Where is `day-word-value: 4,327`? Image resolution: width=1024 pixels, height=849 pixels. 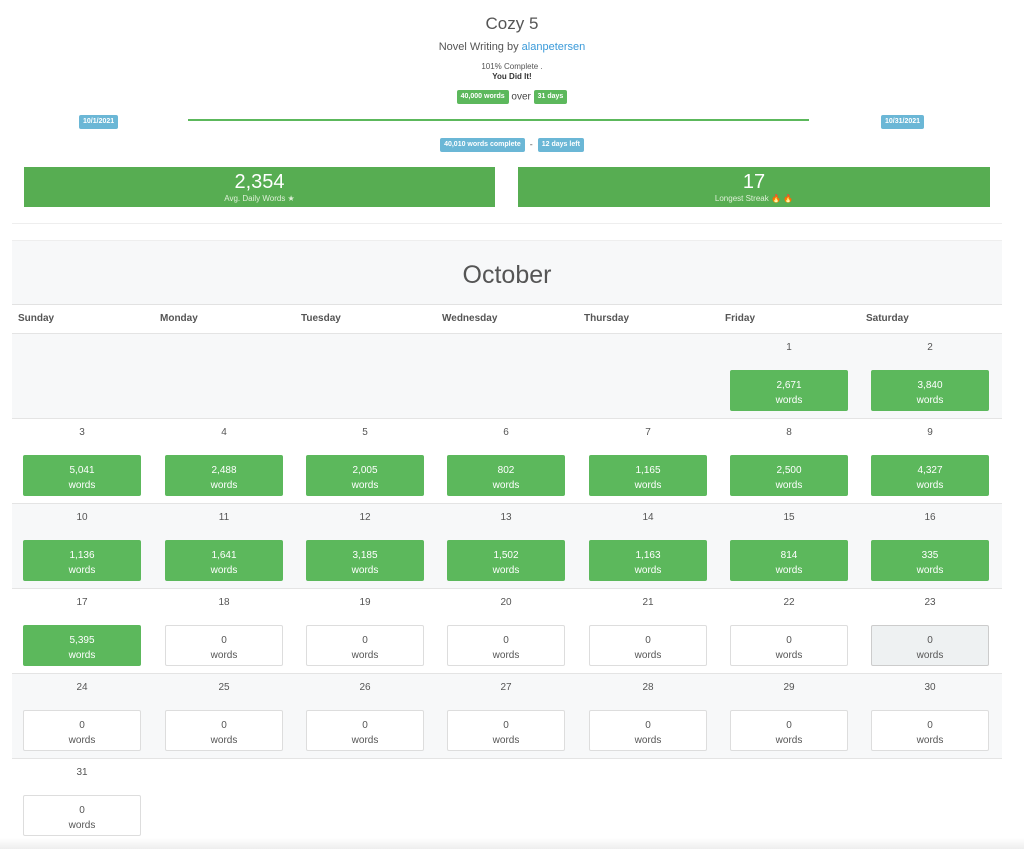
day-word-value: 4,327 is located at coordinates (930, 470).